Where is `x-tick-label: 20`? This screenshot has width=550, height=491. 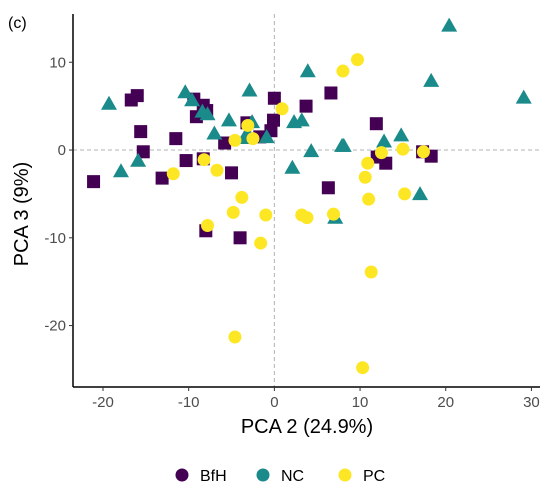
x-tick-label: 20 is located at coordinates (445, 402).